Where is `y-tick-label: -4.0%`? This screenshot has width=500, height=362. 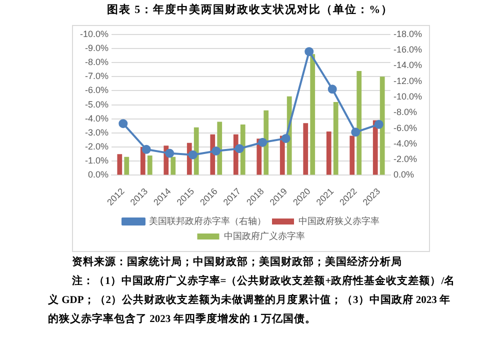
y-tick-label: -4.0% is located at coordinates (97, 118).